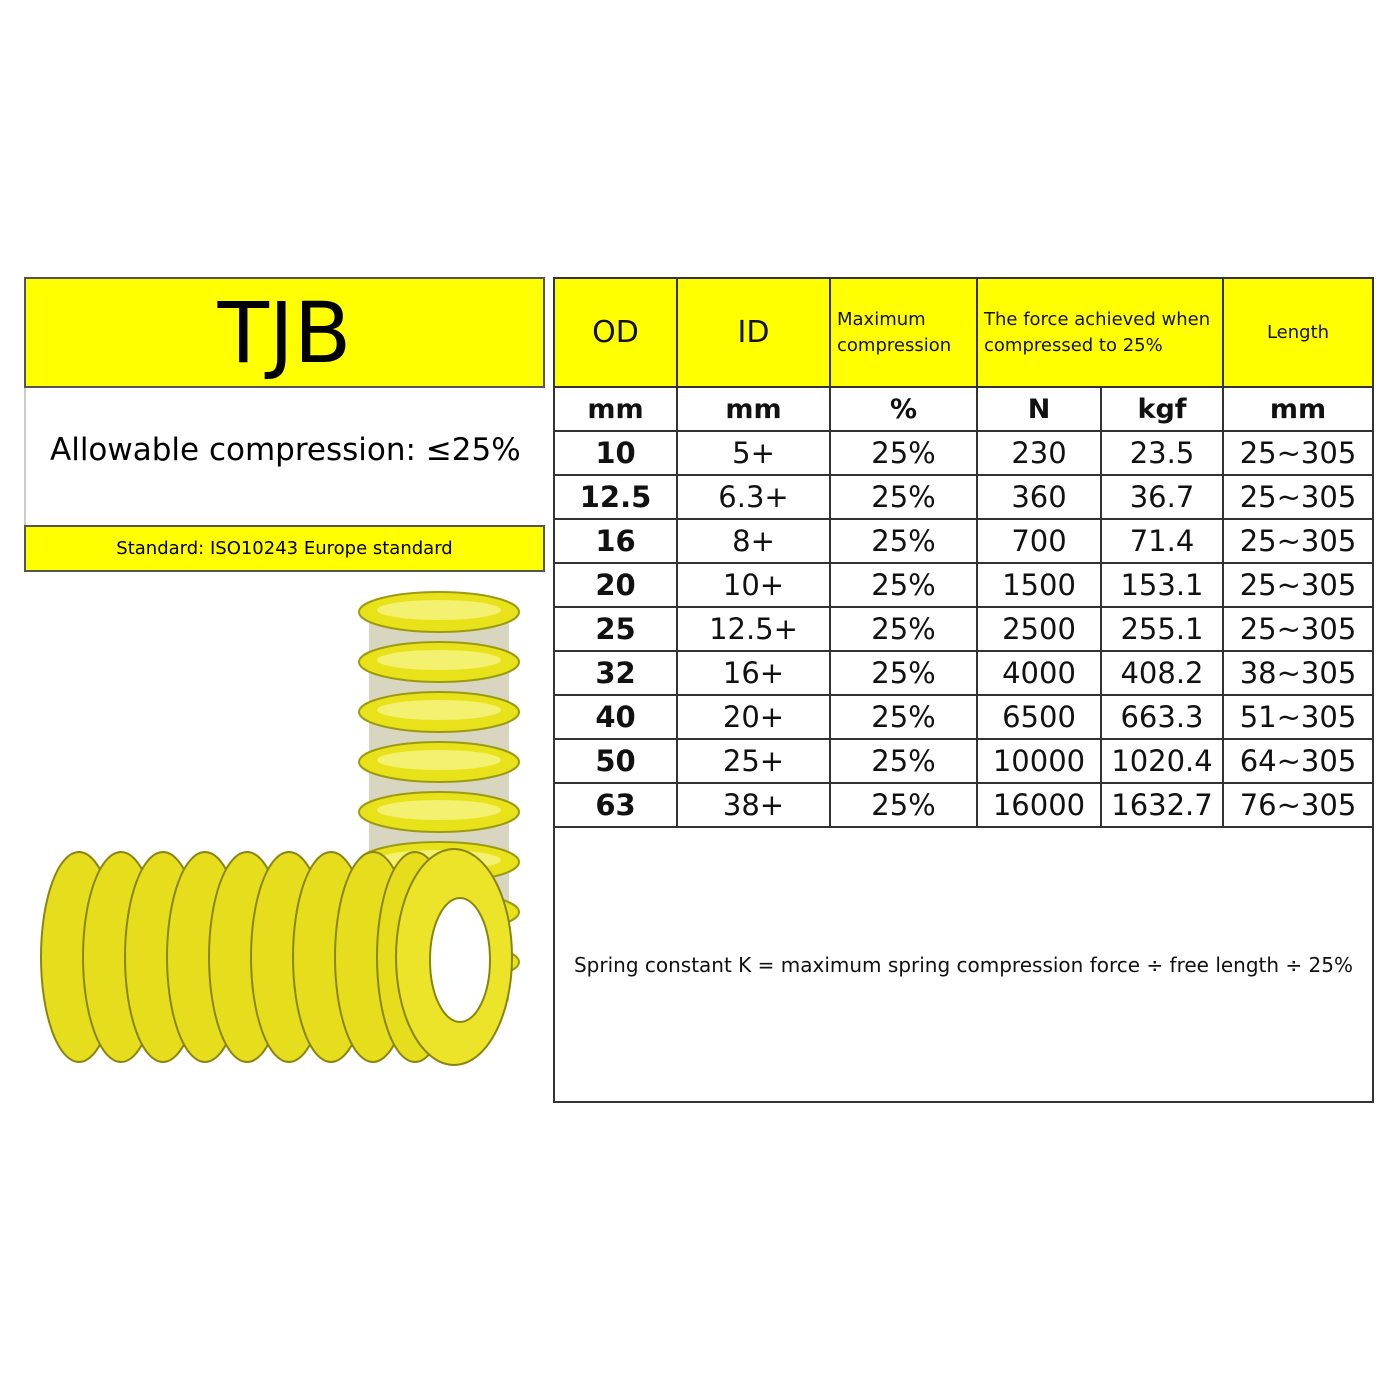 The image size is (1400, 1400). I want to click on cell: 50, so click(615, 761).